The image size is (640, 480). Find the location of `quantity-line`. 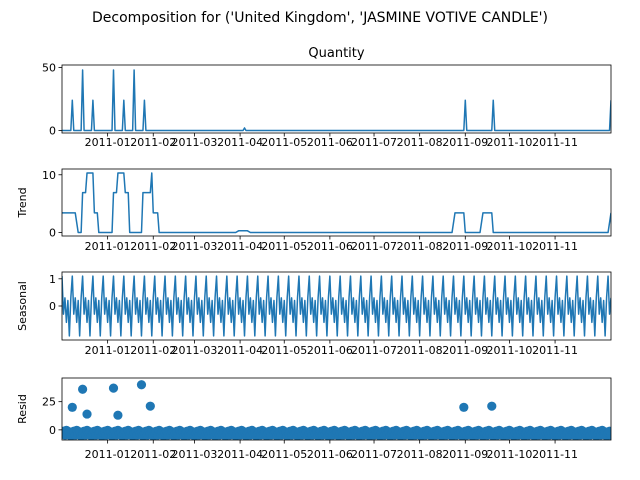

quantity-line is located at coordinates (336, 100).